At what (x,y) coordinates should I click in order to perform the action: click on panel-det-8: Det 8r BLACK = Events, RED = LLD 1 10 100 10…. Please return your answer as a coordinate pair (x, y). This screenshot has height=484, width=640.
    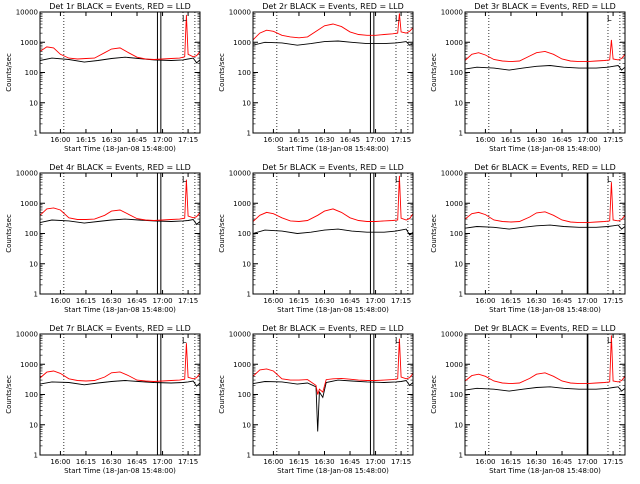
    Looking at the image, I should click on (316, 399).